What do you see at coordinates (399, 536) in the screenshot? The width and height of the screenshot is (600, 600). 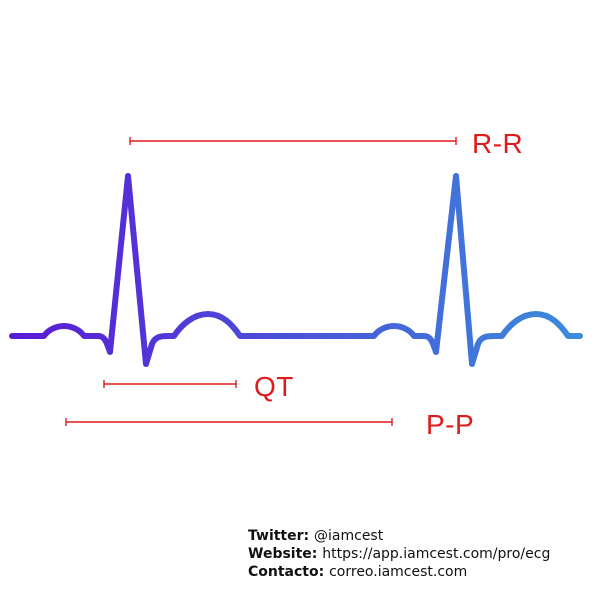 I see `credits-twitter-row: Twitter: @iamcest` at bounding box center [399, 536].